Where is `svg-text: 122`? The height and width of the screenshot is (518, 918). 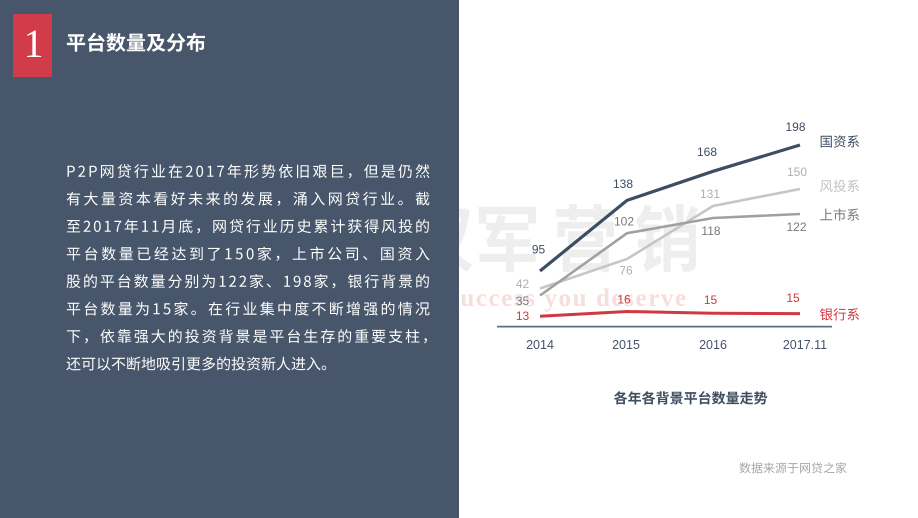 svg-text: 122 is located at coordinates (796, 227).